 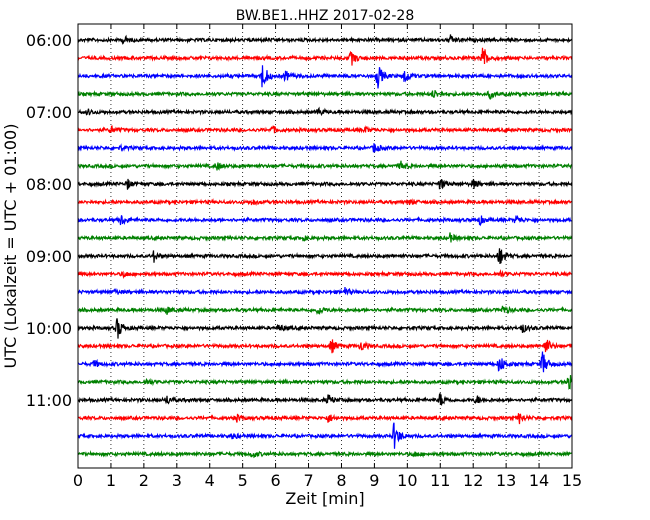 I want to click on x-tick-label: 2, so click(x=144, y=480).